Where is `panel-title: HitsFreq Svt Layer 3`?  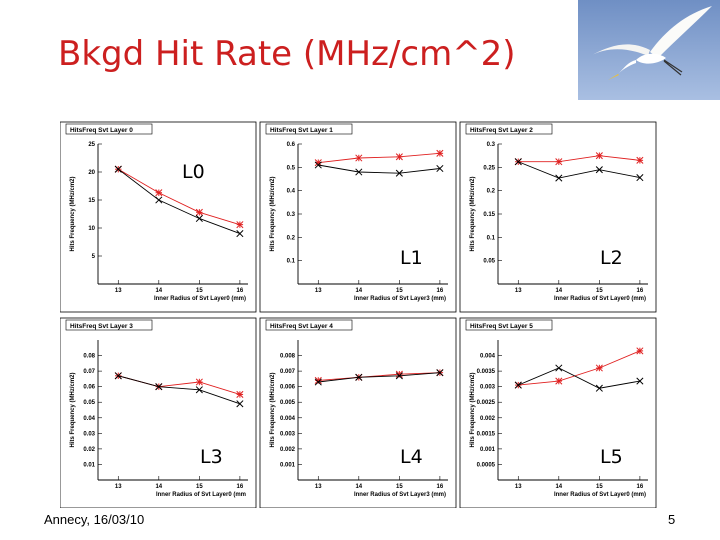
panel-title: HitsFreq Svt Layer 3 is located at coordinates (101, 326).